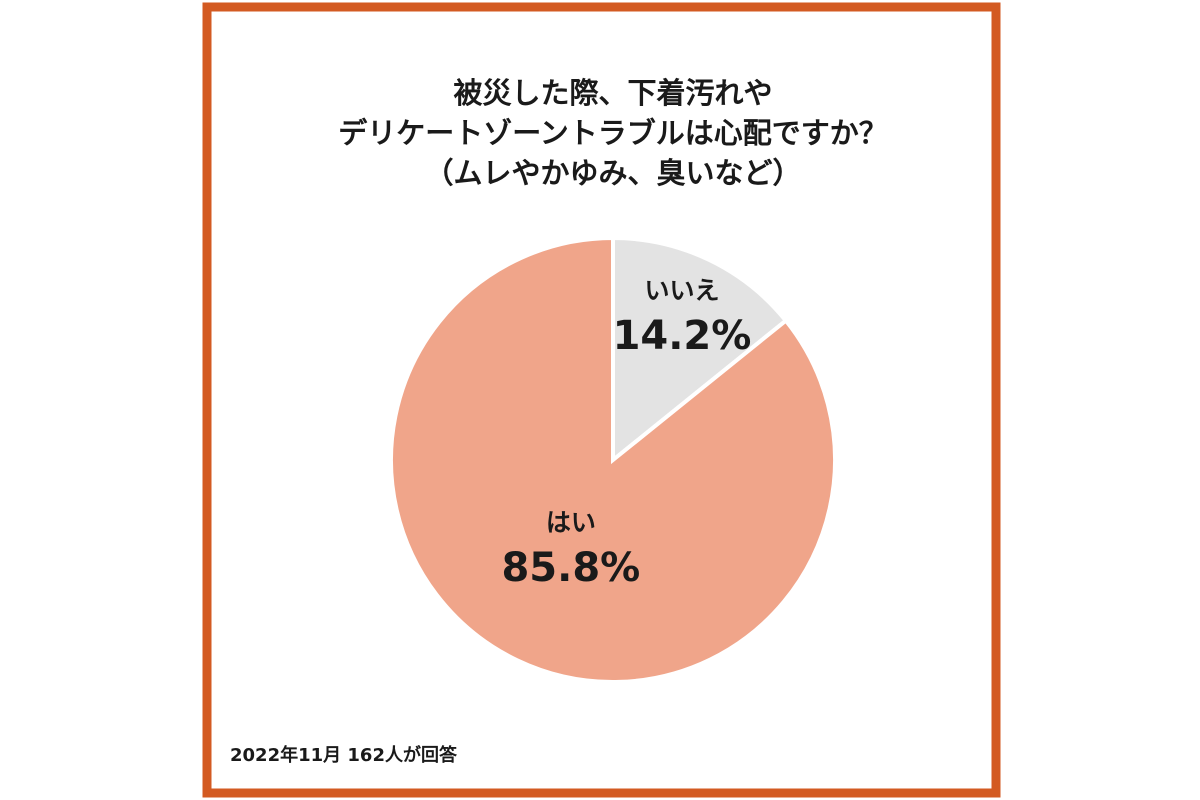 The width and height of the screenshot is (1200, 800). I want to click on chart-title: （ムレやかゆみ、臭いなど）, so click(612, 173).